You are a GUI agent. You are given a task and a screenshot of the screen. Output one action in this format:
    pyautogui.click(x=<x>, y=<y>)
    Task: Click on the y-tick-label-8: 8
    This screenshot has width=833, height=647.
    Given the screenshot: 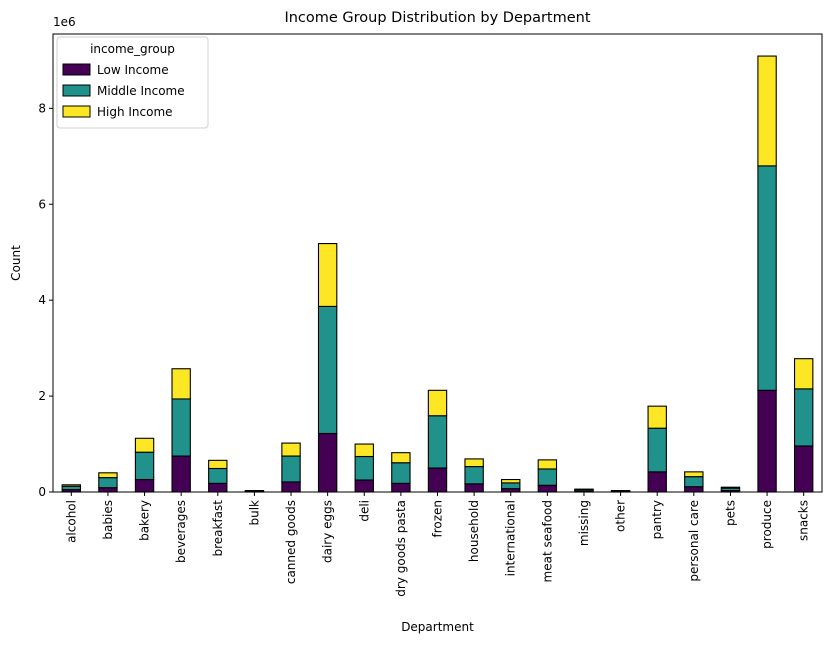 What is the action you would take?
    pyautogui.click(x=42, y=108)
    